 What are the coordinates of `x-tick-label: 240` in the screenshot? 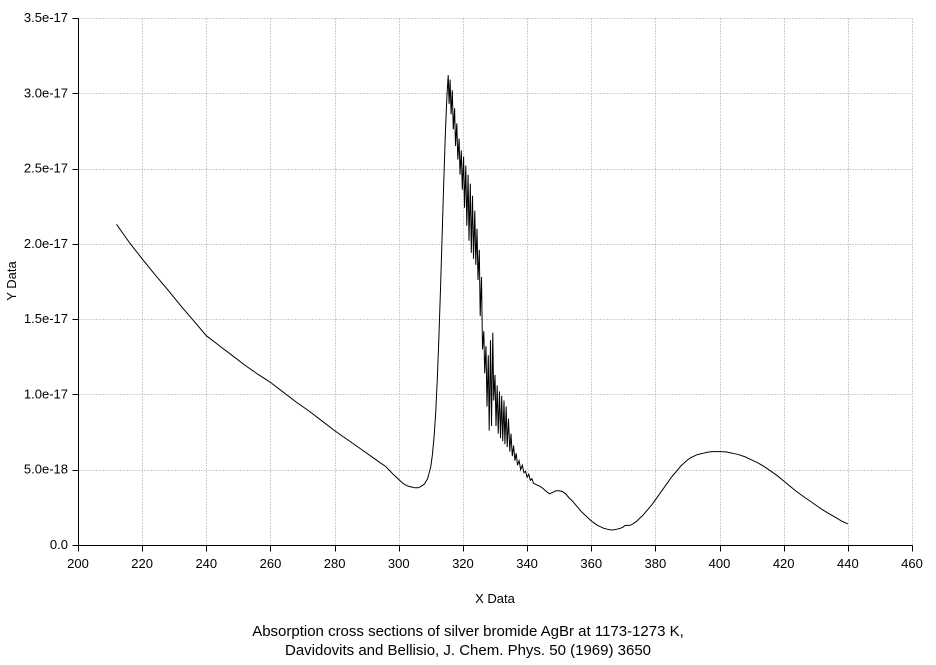 It's located at (206, 563).